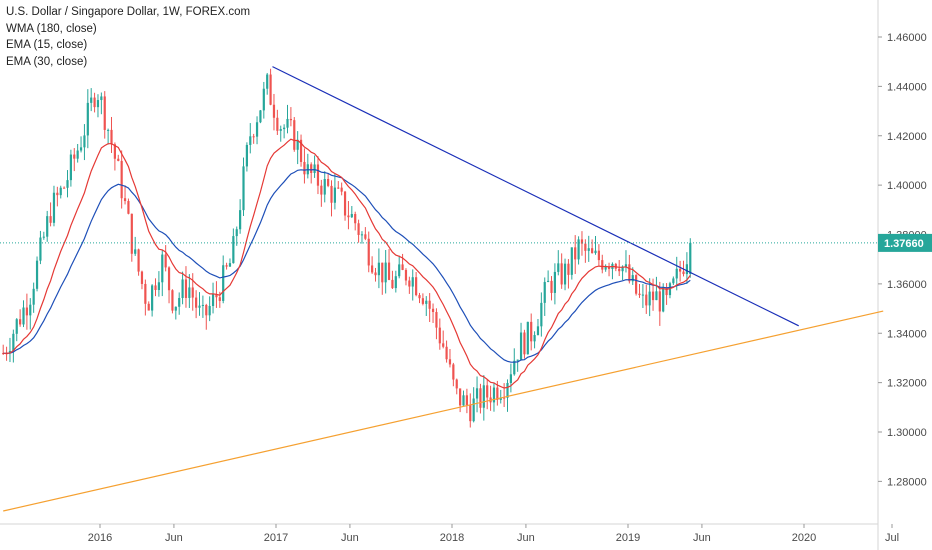 Image resolution: width=932 pixels, height=550 pixels. What do you see at coordinates (907, 186) in the screenshot?
I see `y-tick-label: 1.40000` at bounding box center [907, 186].